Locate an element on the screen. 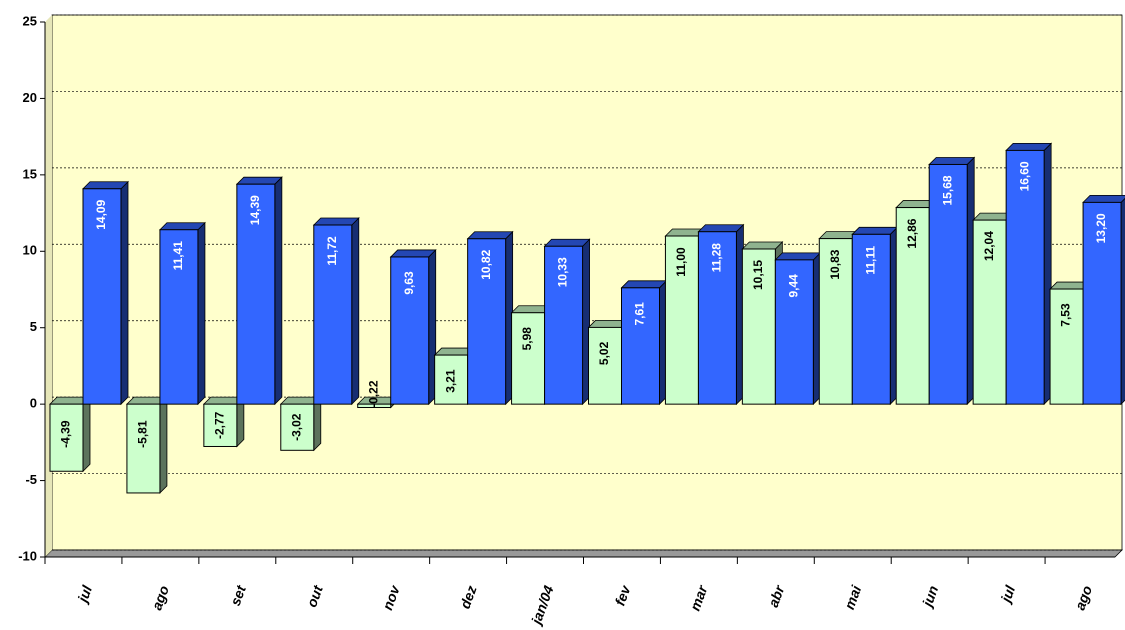  value-label: 10,33 is located at coordinates (563, 272).